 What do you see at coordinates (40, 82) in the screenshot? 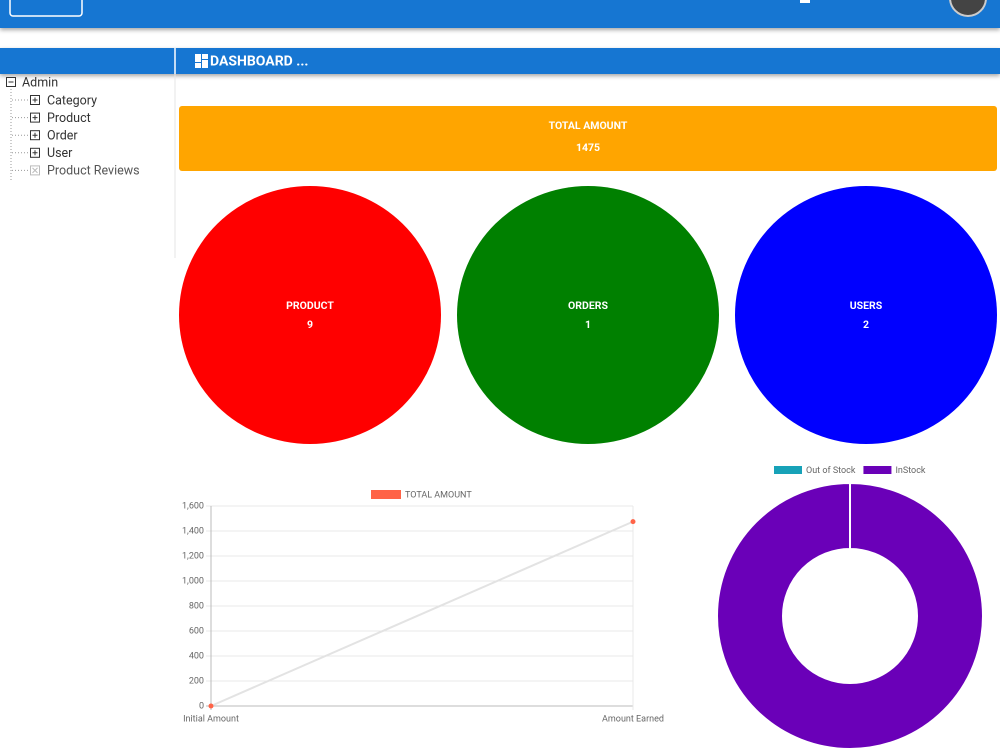
I see `tree-root: Admin` at bounding box center [40, 82].